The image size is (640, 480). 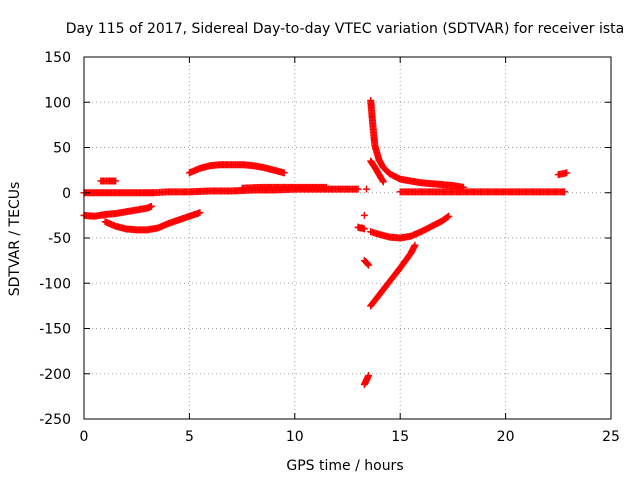 I want to click on y-tick-label: 150, so click(x=57, y=58).